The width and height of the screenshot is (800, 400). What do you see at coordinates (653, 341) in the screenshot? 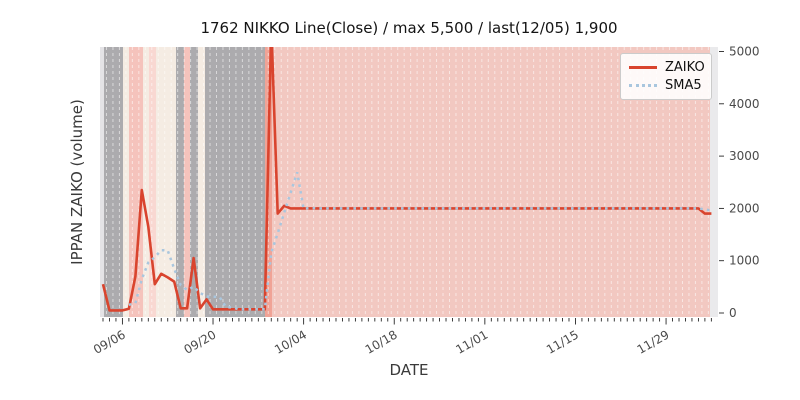
I see `x-tick-label: 11/29` at bounding box center [653, 341].